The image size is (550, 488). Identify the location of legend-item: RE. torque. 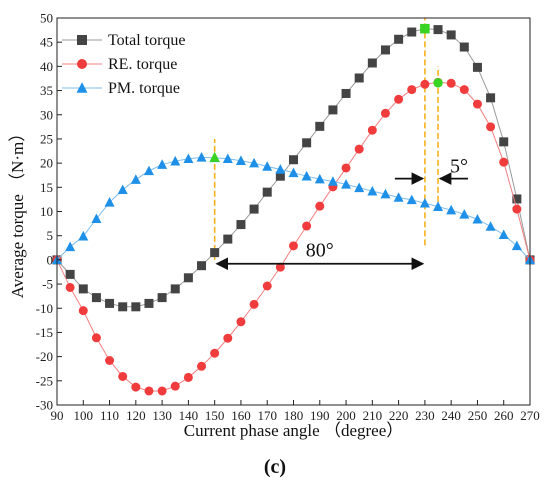
(119, 64).